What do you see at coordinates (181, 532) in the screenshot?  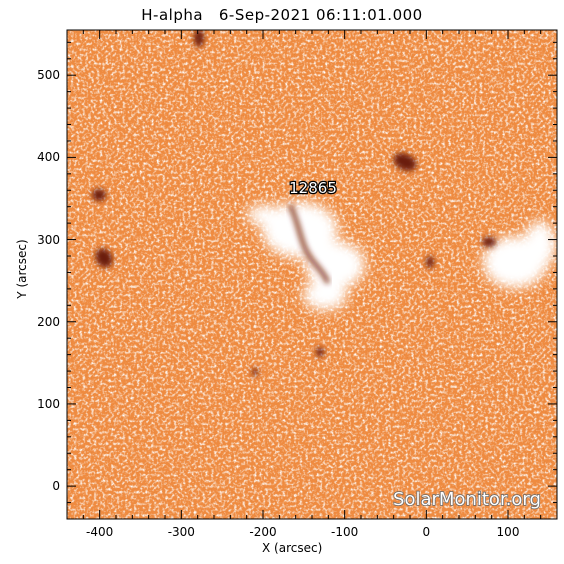 I see `x-tick-label: -300` at bounding box center [181, 532].